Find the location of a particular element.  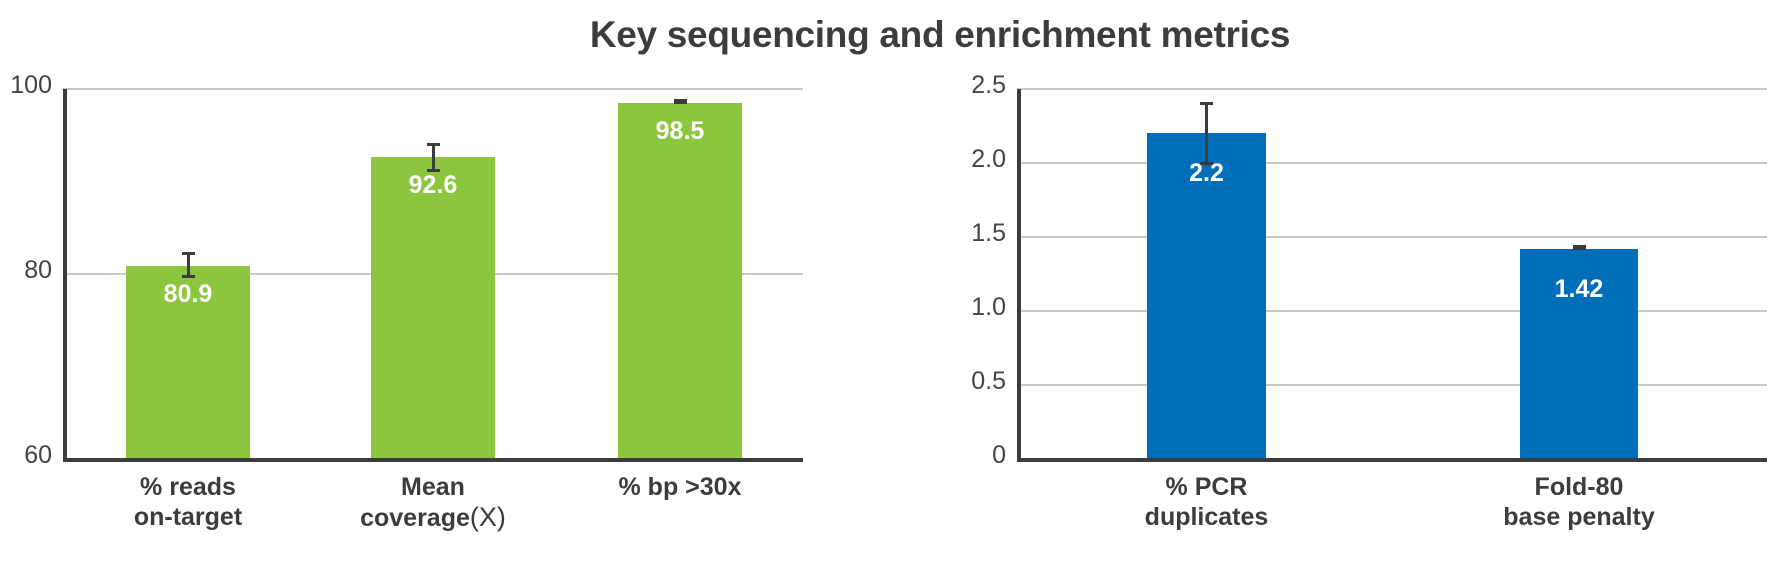

y-tick-label: 2.5 is located at coordinates (988, 85).